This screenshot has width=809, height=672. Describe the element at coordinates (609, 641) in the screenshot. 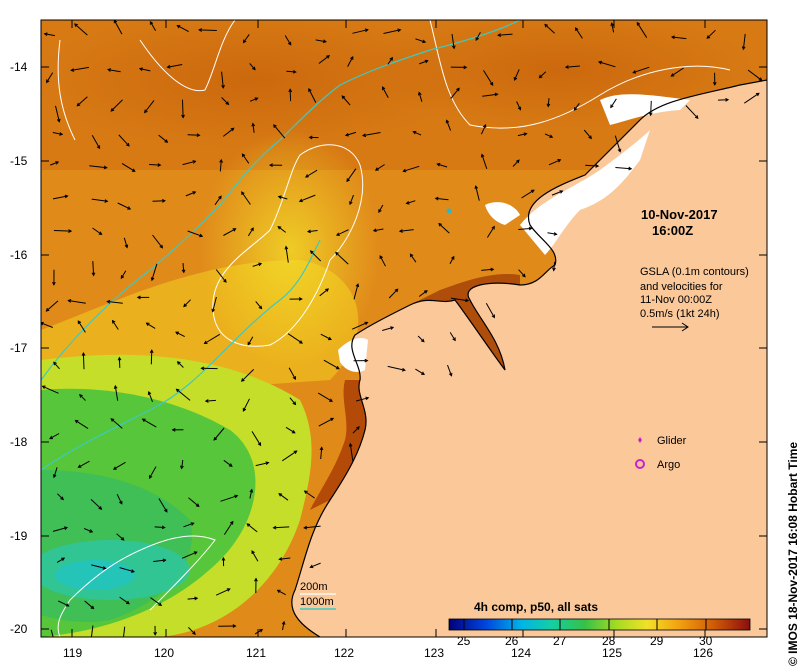

I see `colorbar-tick: 28` at that location.